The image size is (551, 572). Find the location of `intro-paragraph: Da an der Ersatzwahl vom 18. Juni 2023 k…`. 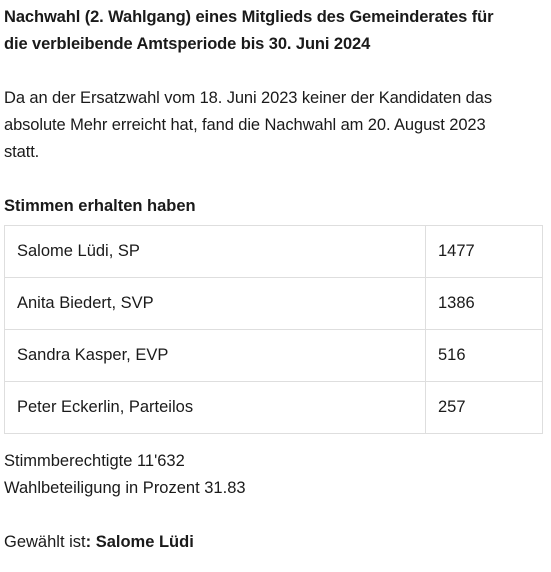

intro-paragraph: Da an der Ersatzwahl vom 18. Juni 2023 k… is located at coordinates (275, 125).